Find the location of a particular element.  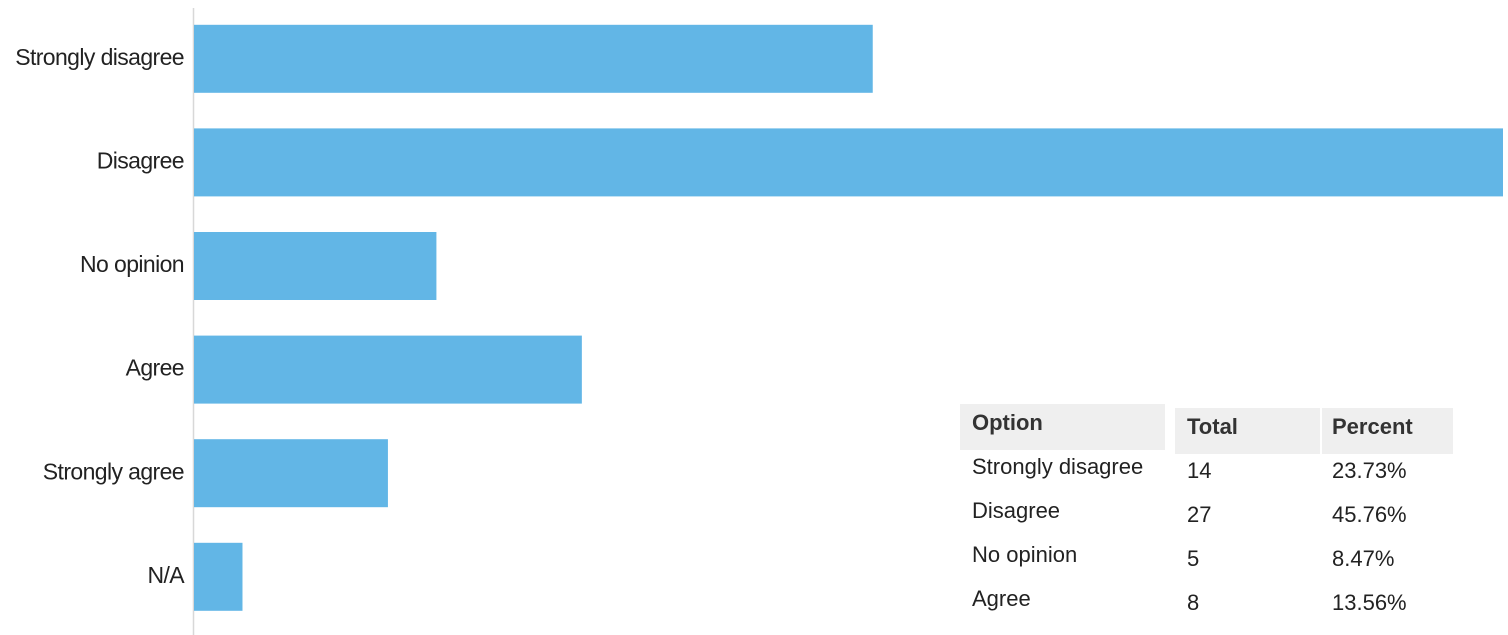

y-tick-label: Strongly agree is located at coordinates (113, 471).